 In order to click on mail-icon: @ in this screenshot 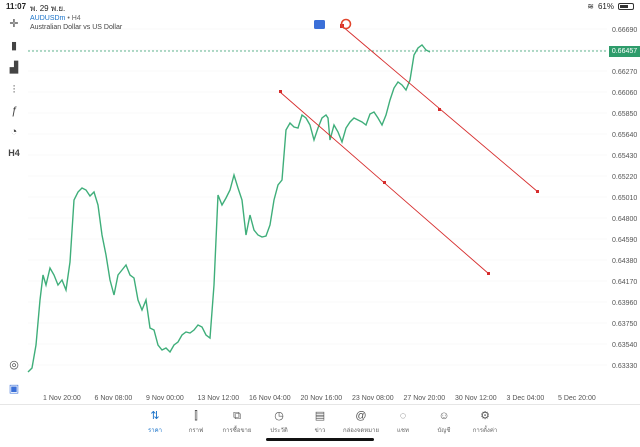, I will do `click(361, 416)`.